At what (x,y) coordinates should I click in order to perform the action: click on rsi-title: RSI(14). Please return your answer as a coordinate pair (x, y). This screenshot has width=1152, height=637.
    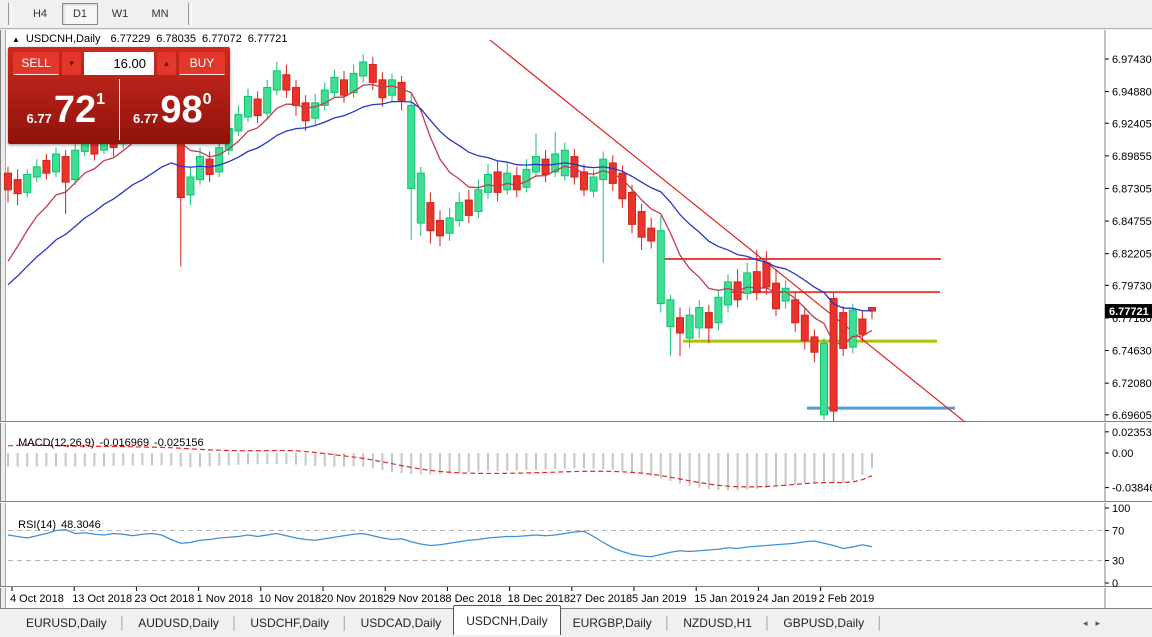
    Looking at the image, I should click on (37, 525).